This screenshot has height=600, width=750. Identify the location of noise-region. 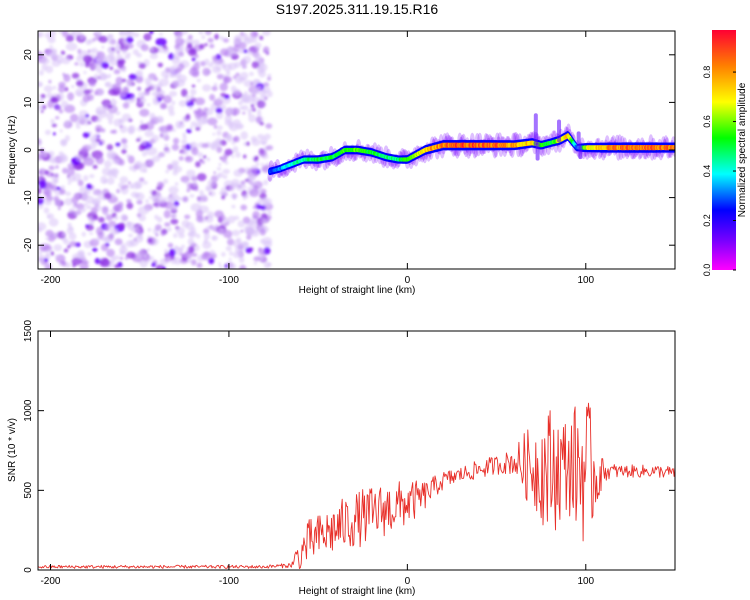
(156, 150).